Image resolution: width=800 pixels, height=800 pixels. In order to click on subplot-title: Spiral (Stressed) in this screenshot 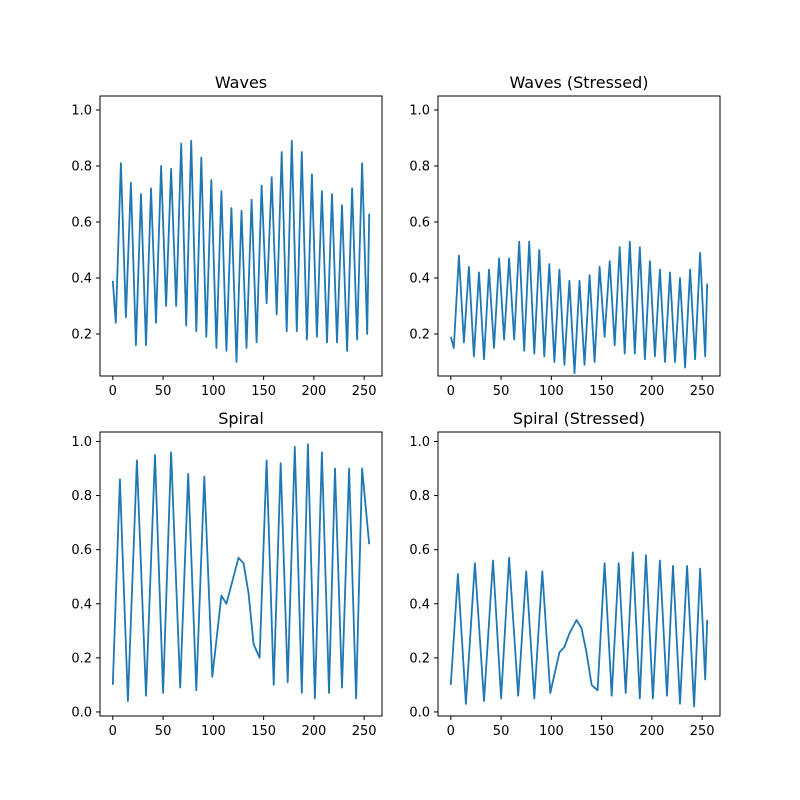, I will do `click(579, 418)`.